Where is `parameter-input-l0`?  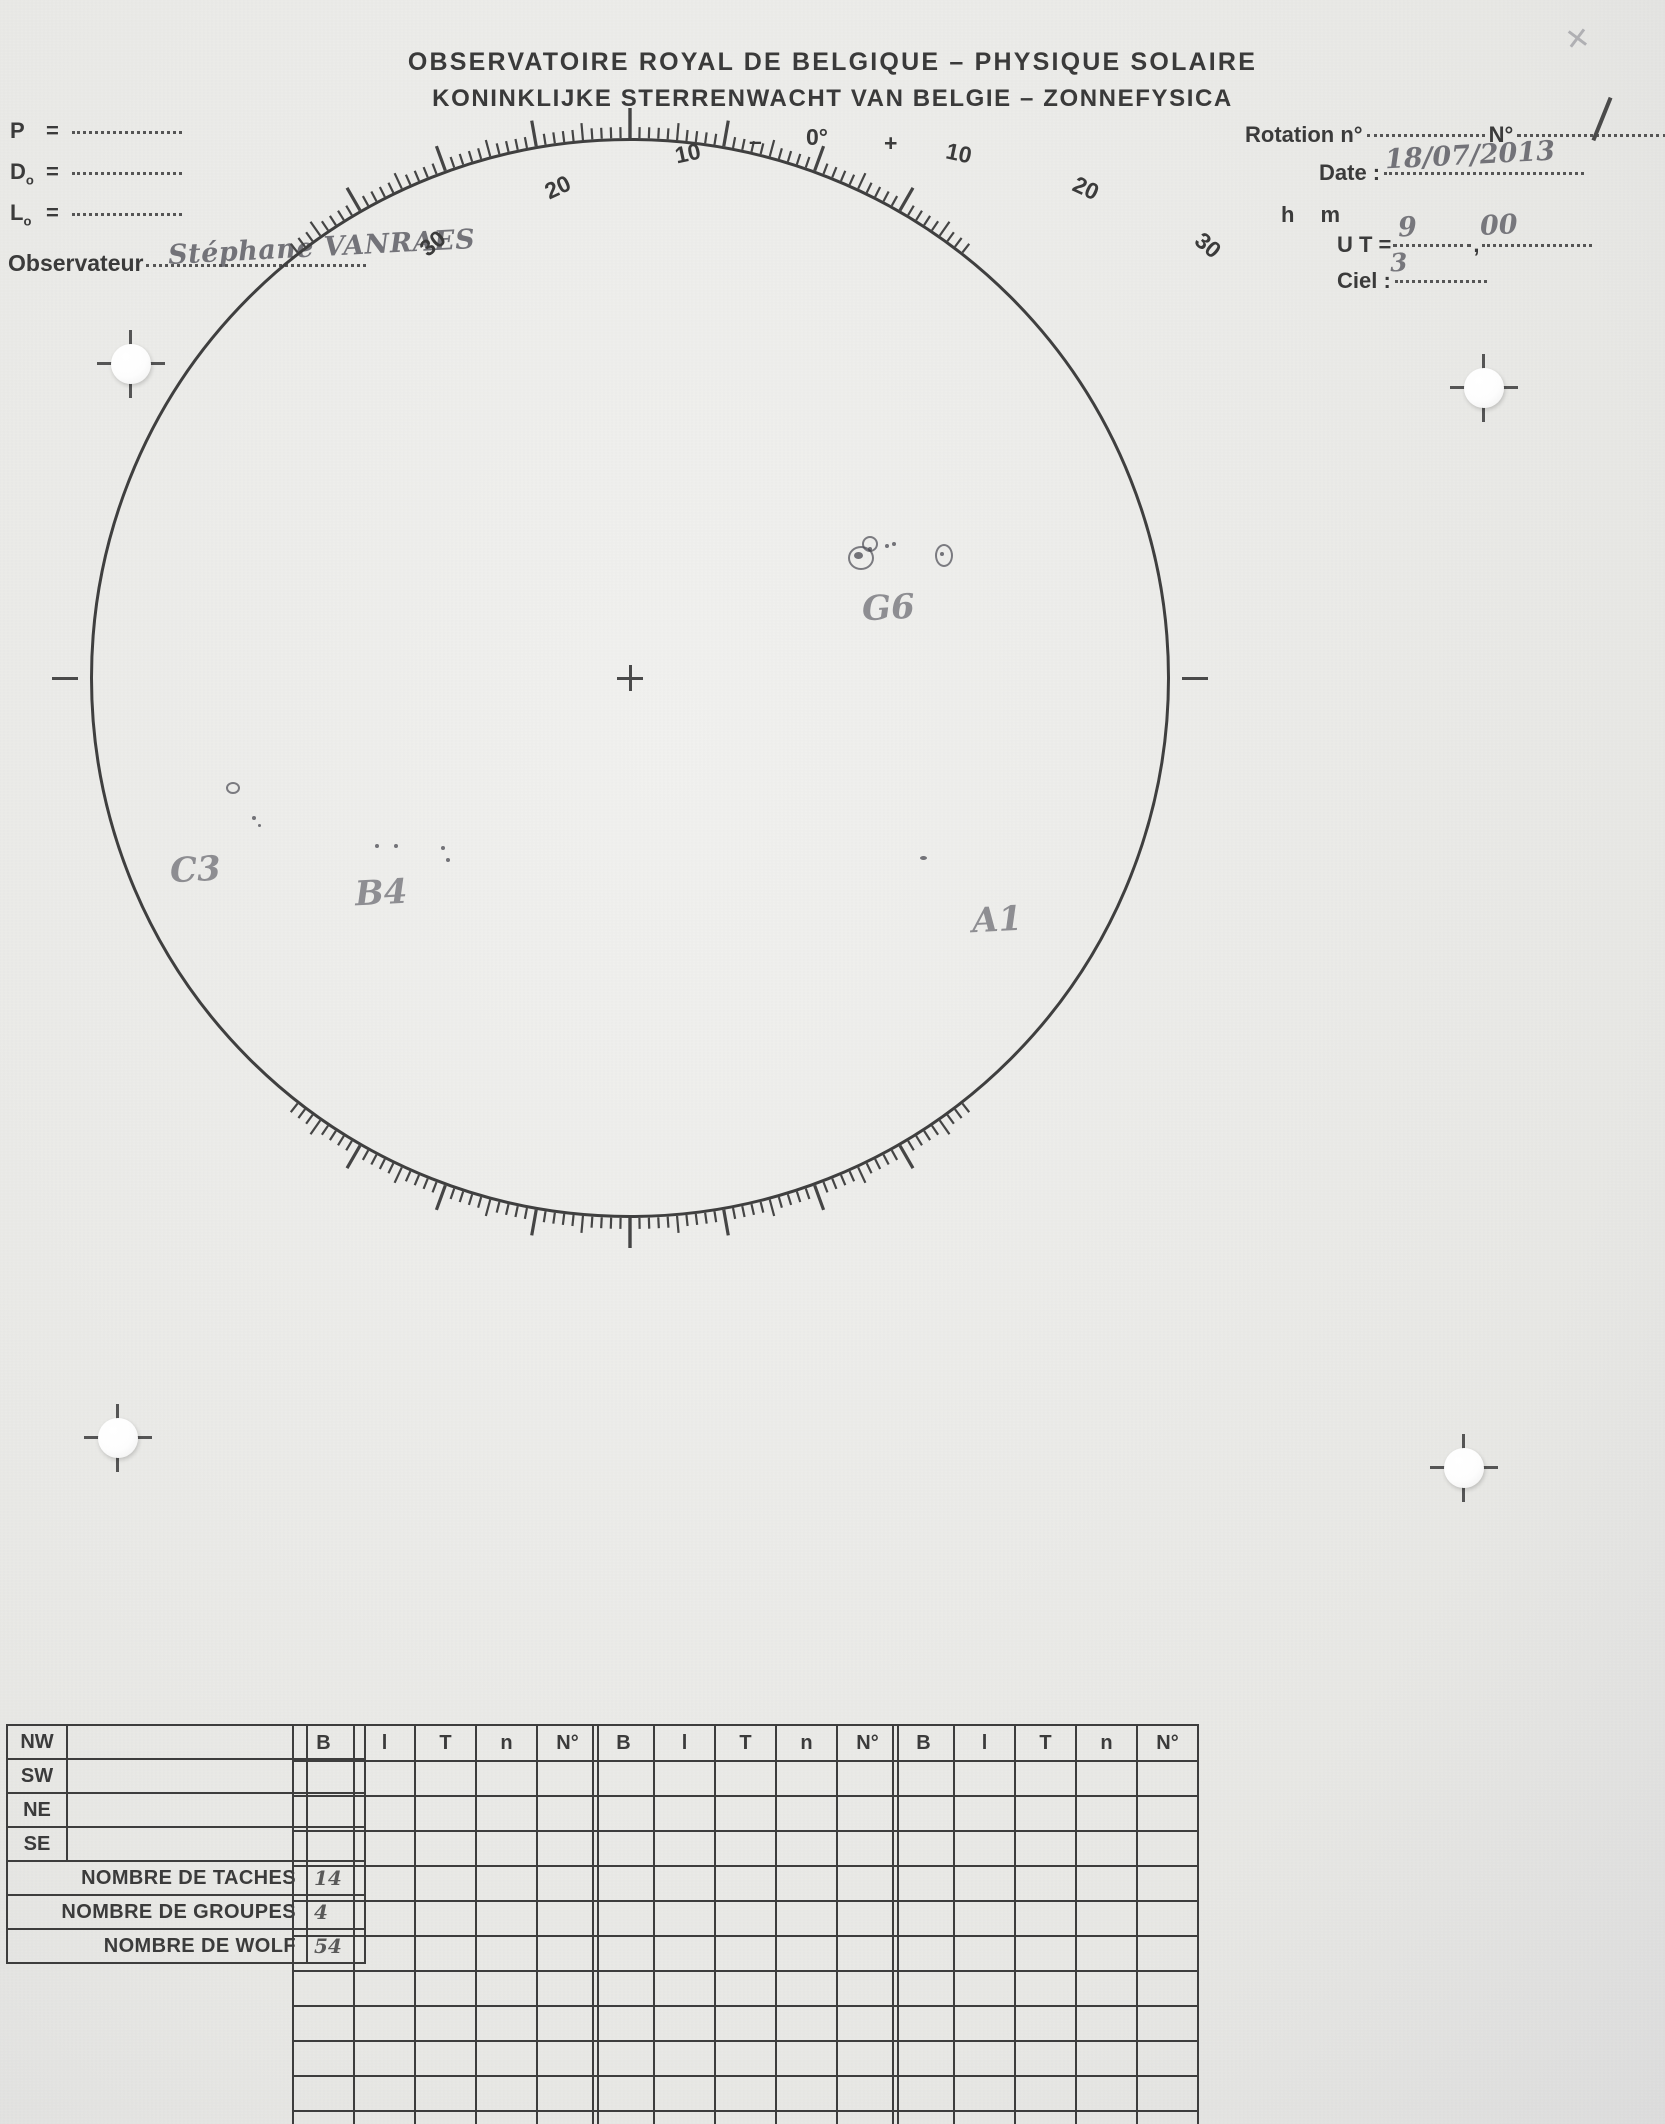
parameter-input-l0 is located at coordinates (127, 214).